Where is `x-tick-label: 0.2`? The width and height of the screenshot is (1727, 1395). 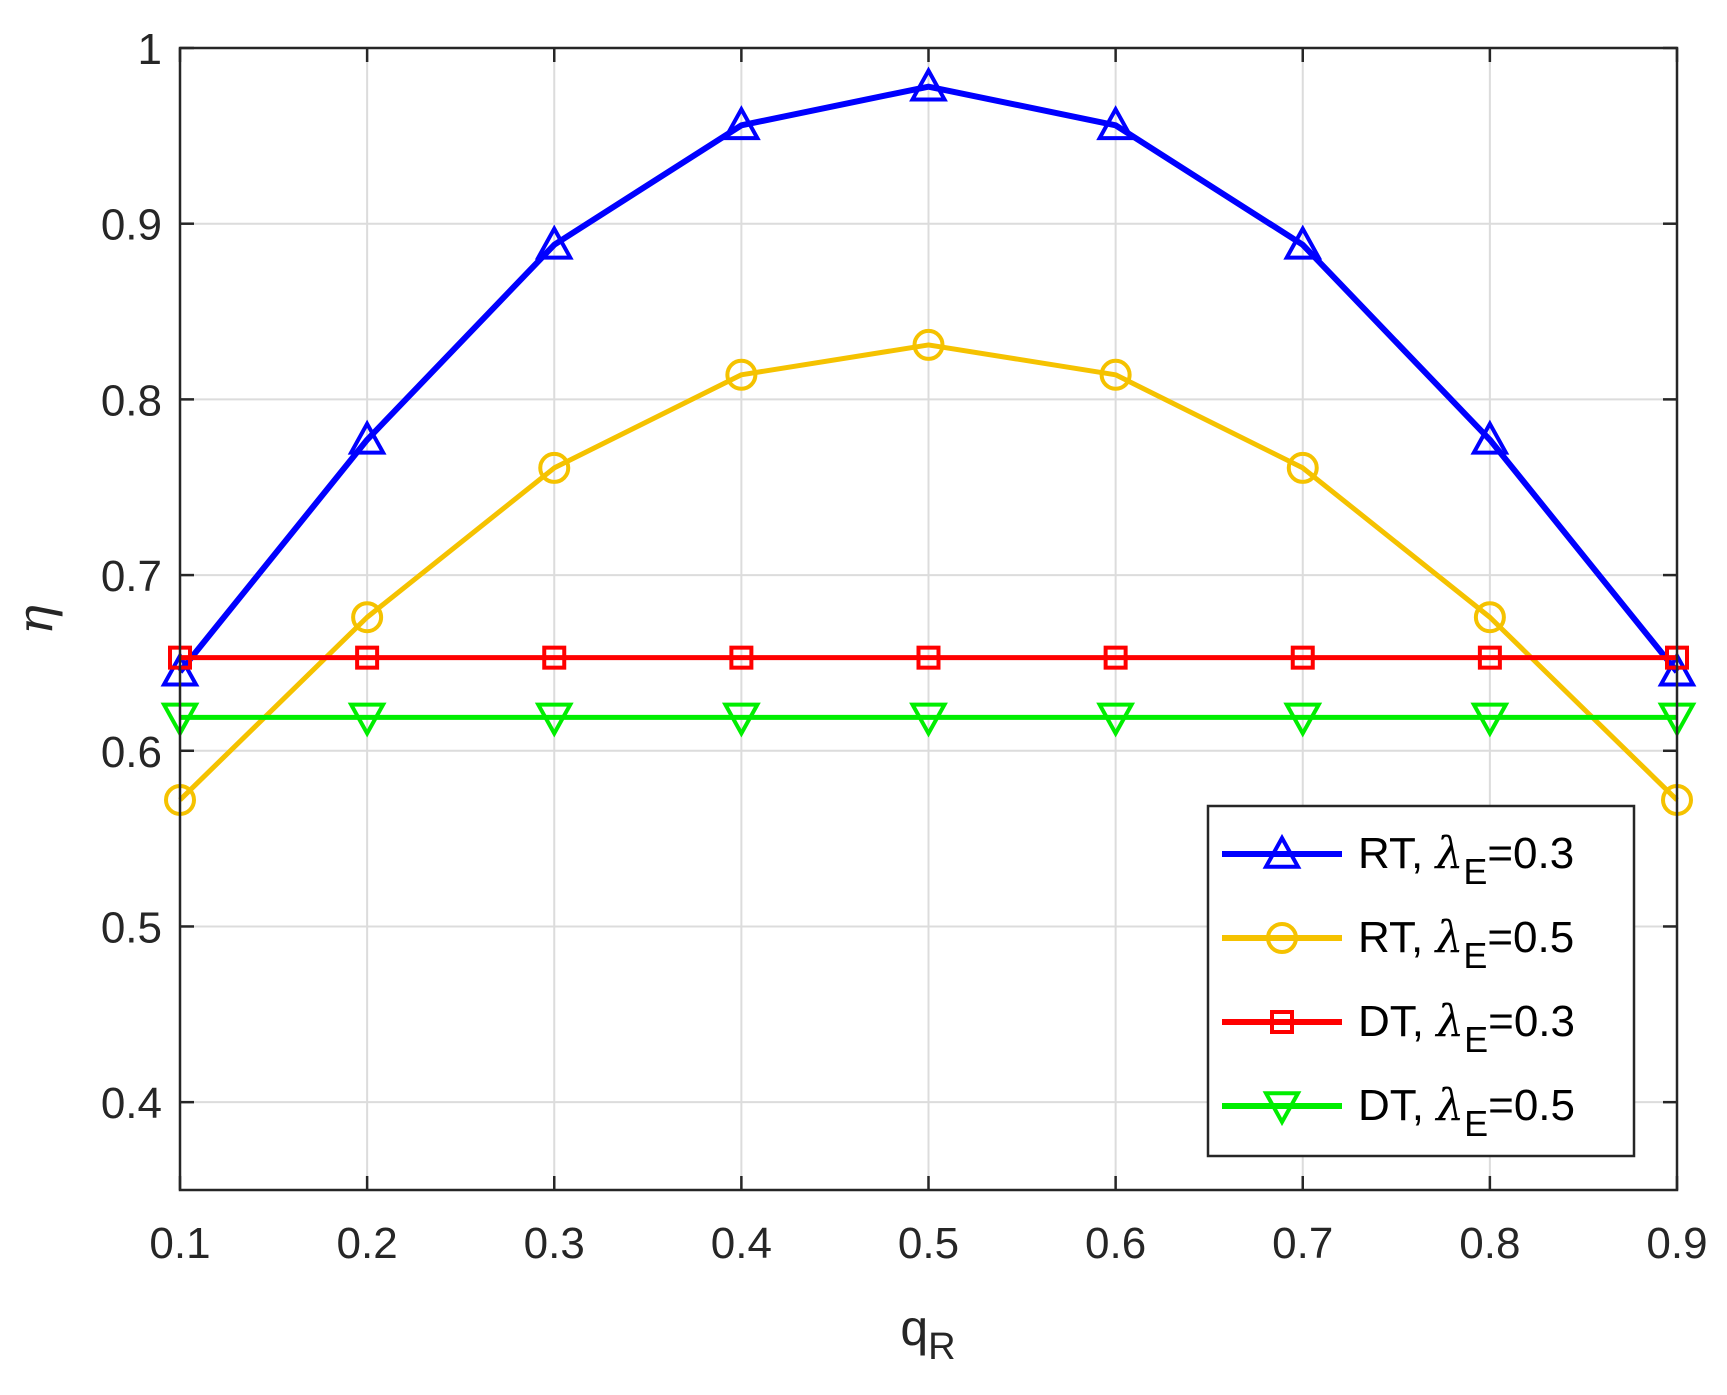
x-tick-label: 0.2 is located at coordinates (367, 1243).